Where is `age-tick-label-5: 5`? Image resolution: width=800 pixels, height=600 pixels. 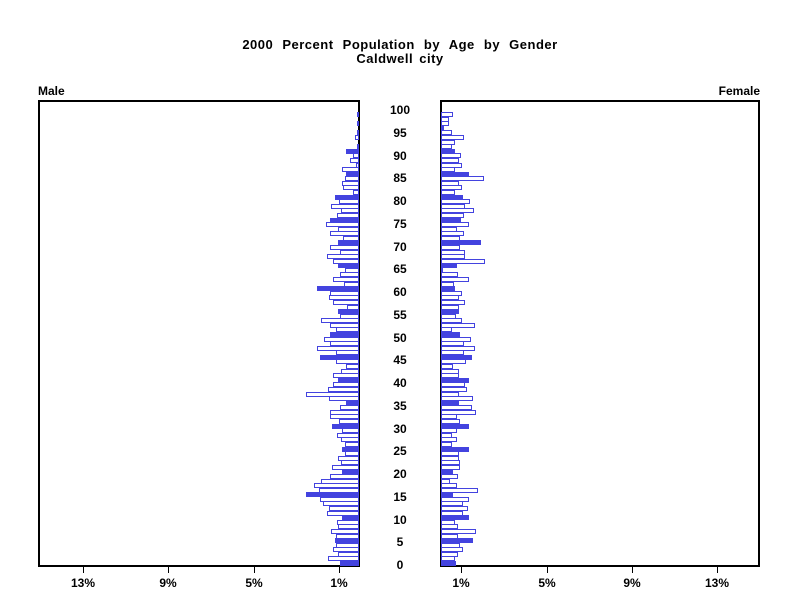 age-tick-label-5: 5 is located at coordinates (400, 542).